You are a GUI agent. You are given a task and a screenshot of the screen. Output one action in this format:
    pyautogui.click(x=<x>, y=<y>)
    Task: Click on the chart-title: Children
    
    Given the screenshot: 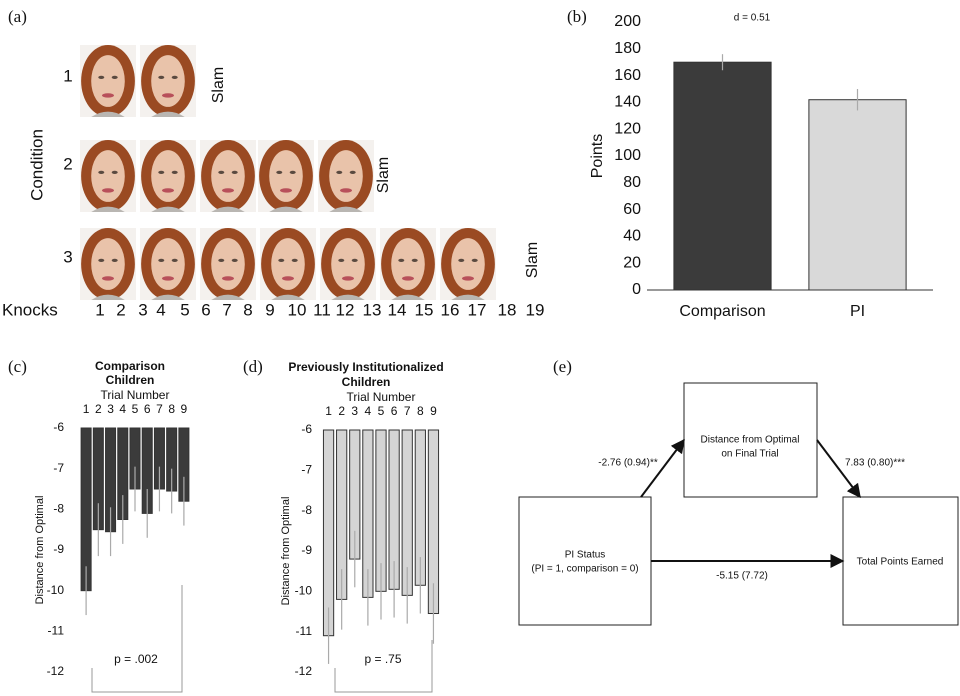 What is the action you would take?
    pyautogui.click(x=366, y=382)
    